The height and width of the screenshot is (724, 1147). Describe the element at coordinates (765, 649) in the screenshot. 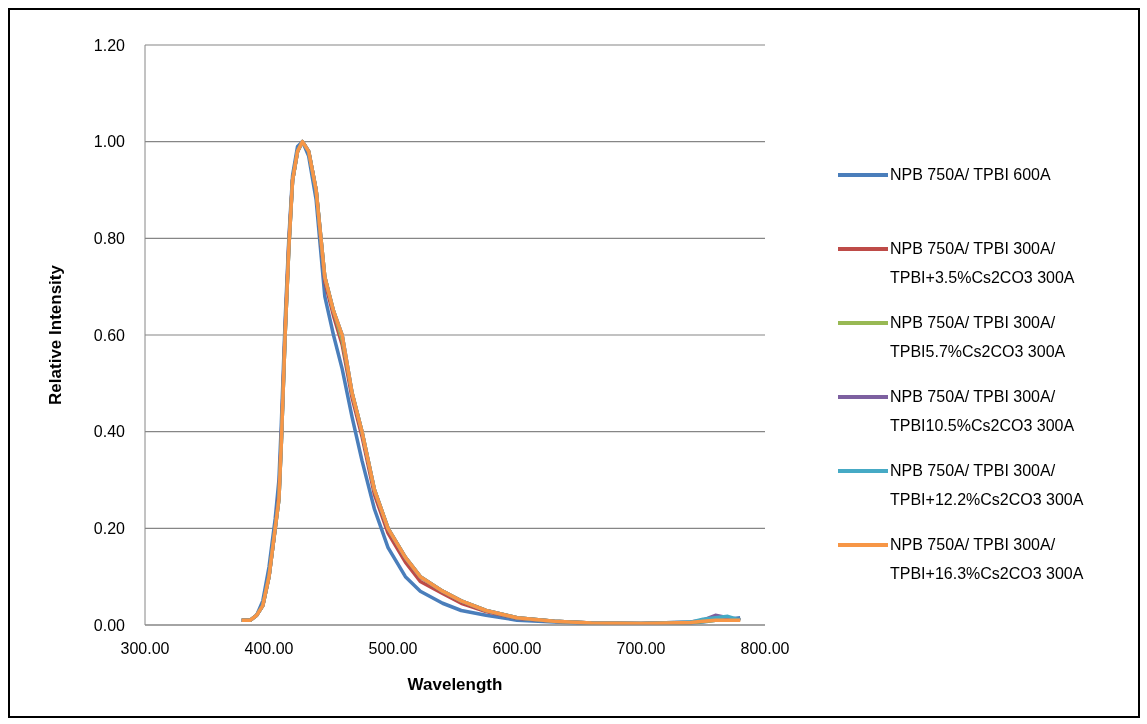

I see `x-tick-label: 800.00` at that location.